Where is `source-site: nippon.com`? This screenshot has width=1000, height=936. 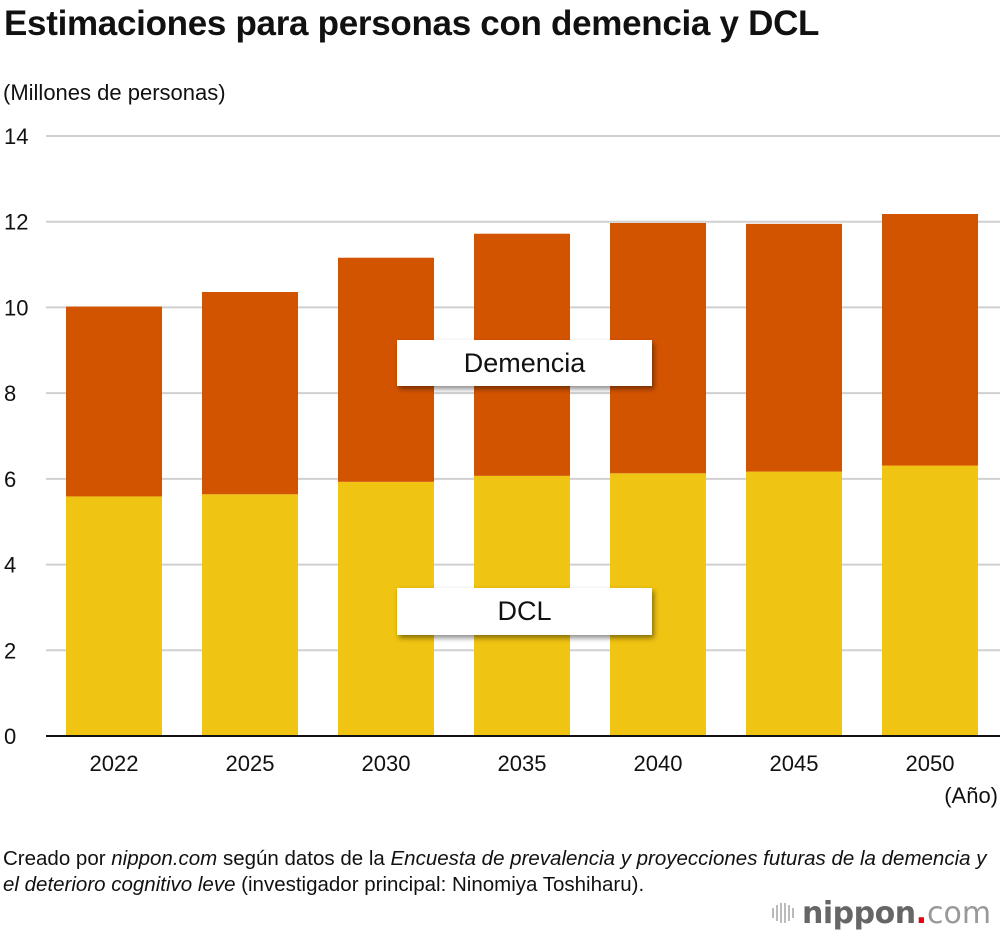 source-site: nippon.com is located at coordinates (164, 858).